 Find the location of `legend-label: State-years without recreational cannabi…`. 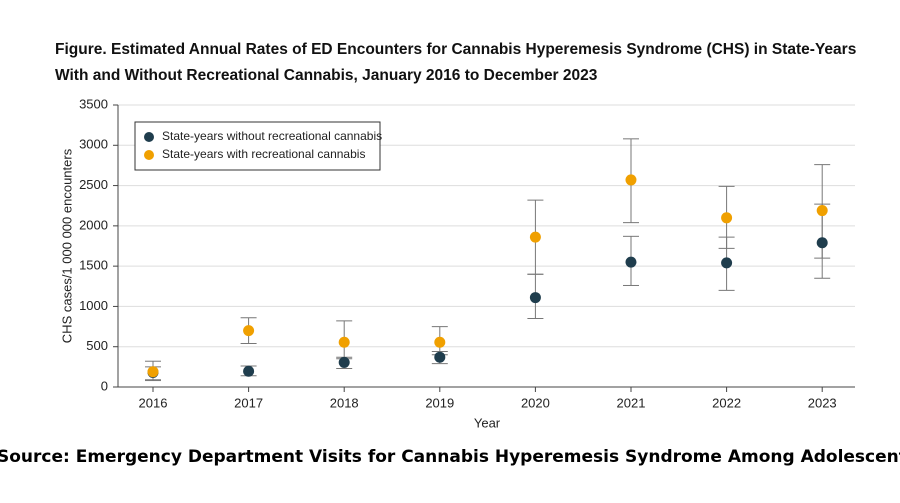

legend-label: State-years without recreational cannabi… is located at coordinates (272, 136).